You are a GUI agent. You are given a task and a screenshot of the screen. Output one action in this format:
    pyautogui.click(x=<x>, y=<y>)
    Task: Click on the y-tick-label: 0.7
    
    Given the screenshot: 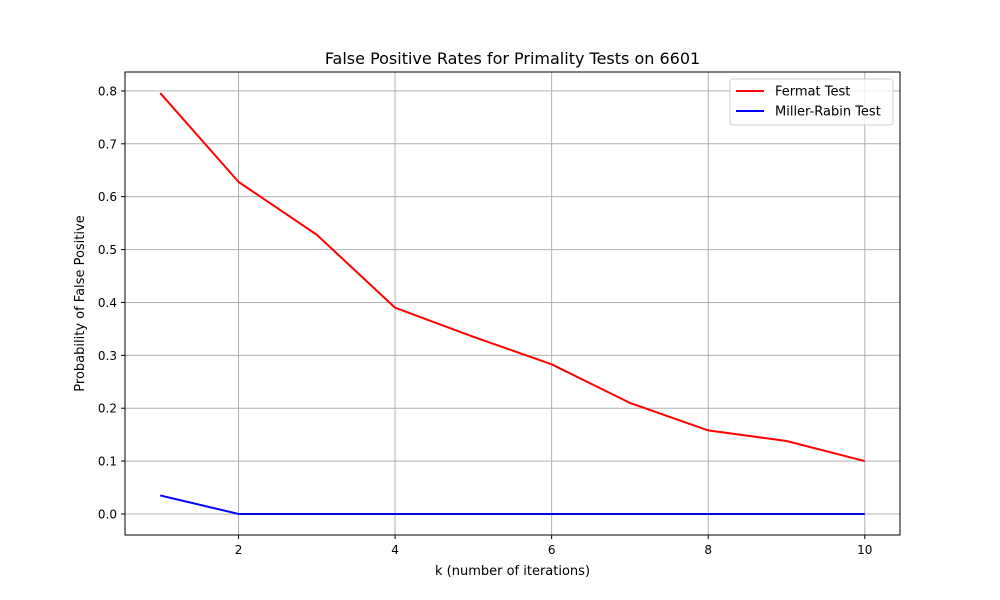 What is the action you would take?
    pyautogui.click(x=107, y=144)
    